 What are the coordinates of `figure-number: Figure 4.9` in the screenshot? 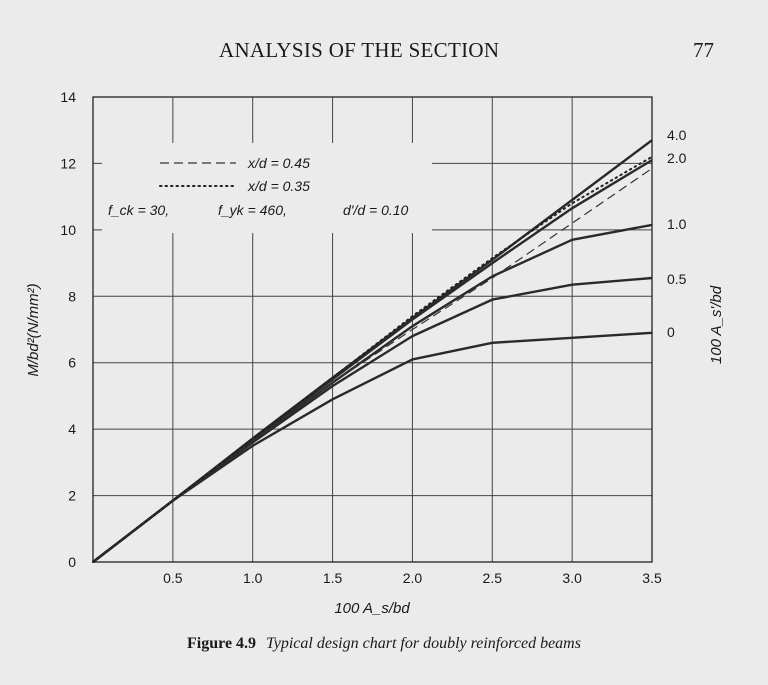 It's located at (222, 643).